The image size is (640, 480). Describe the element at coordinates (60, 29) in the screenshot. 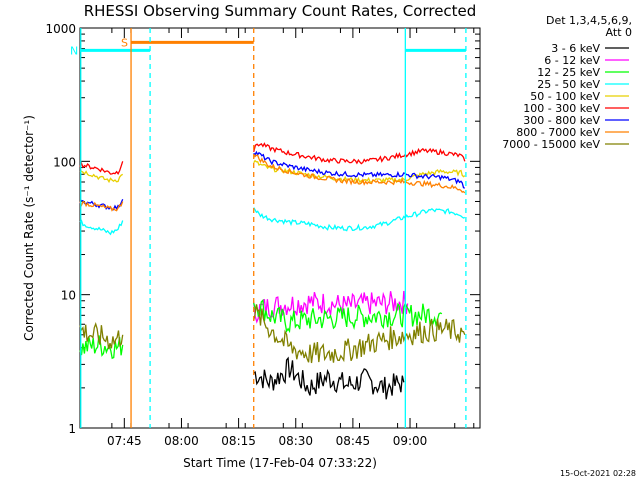

I see `y-tick-label: 1000` at that location.